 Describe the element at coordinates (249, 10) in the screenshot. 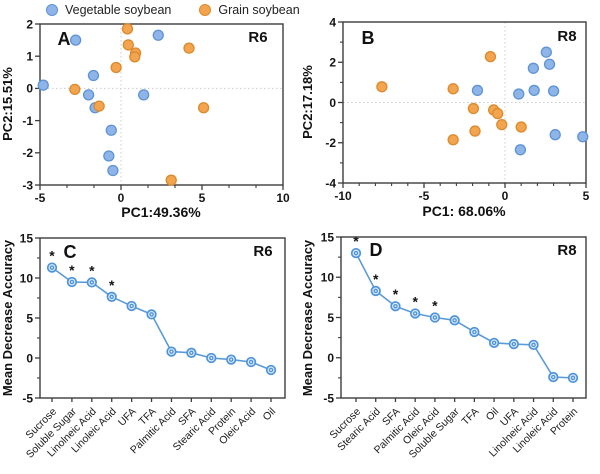

I see `legend-item-grain-soybean: Grain soybean` at that location.